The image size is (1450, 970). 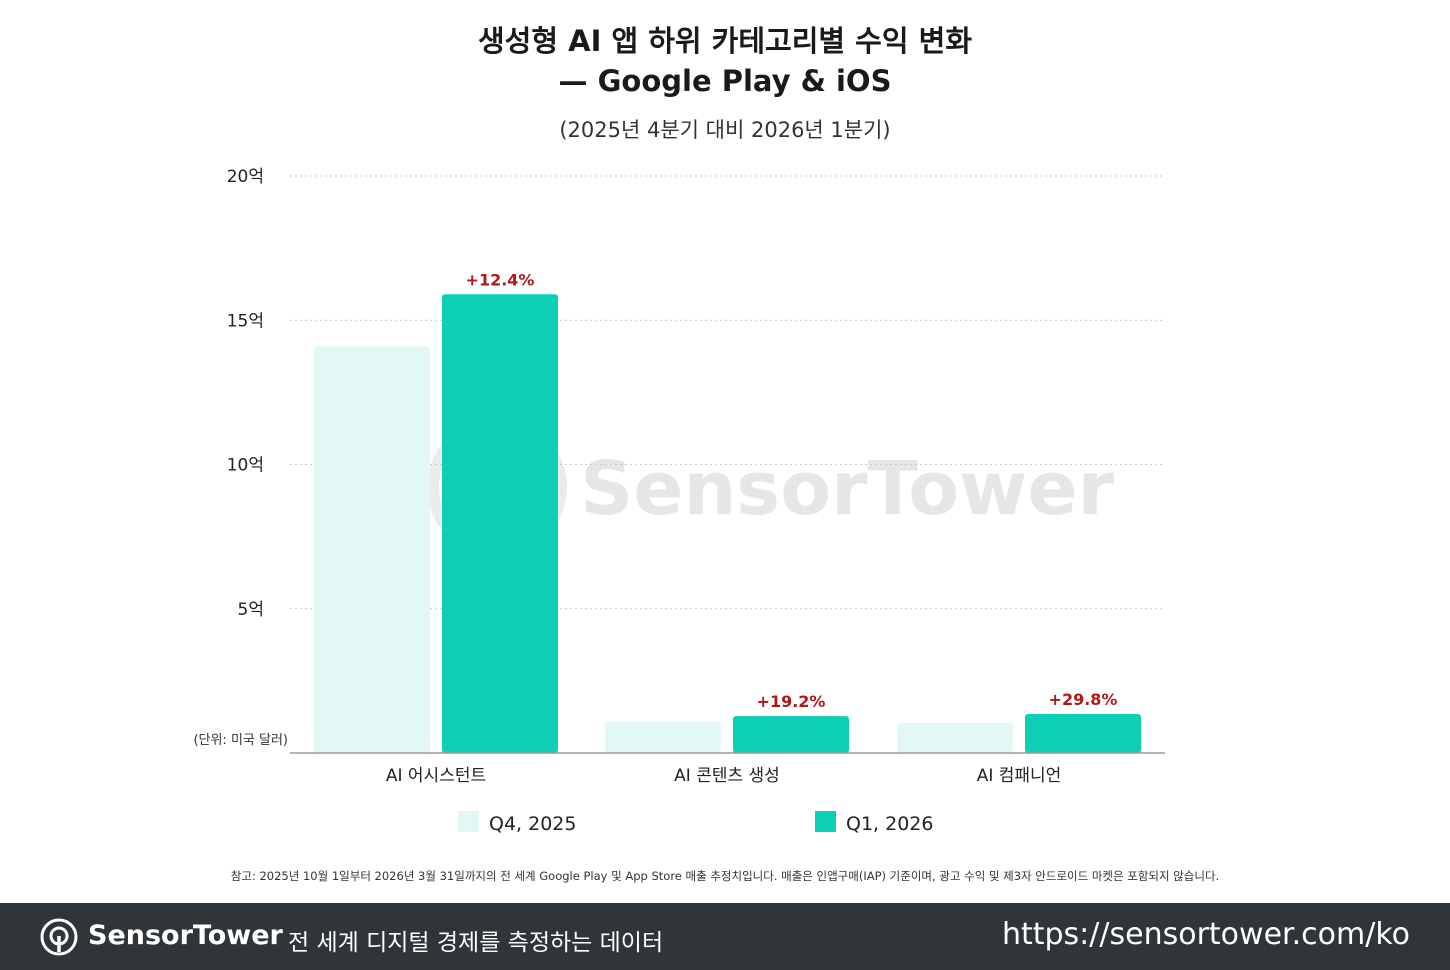 What do you see at coordinates (240, 740) in the screenshot?
I see `unit-label: (단위: 미국 달러)` at bounding box center [240, 740].